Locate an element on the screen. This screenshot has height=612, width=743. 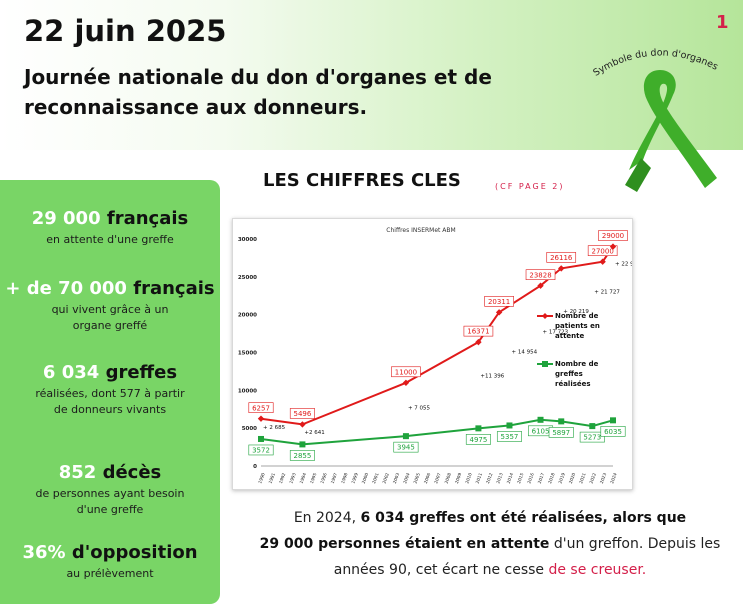
x-tick-label: 2010 is located at coordinates (468, 478).